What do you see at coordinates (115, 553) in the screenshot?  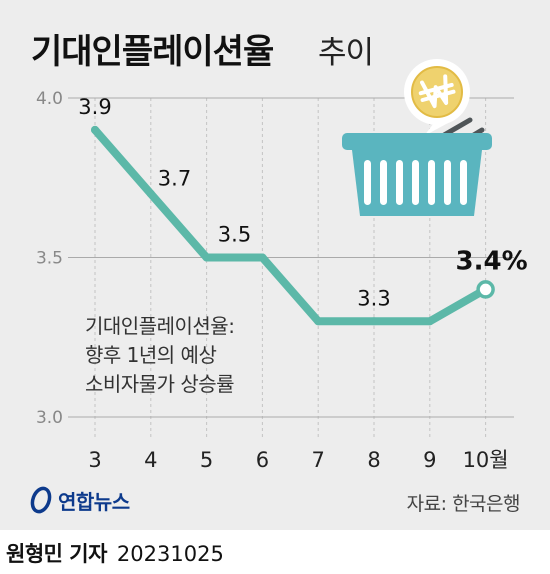 I see `byline: 원형민 기자 20231025` at bounding box center [115, 553].